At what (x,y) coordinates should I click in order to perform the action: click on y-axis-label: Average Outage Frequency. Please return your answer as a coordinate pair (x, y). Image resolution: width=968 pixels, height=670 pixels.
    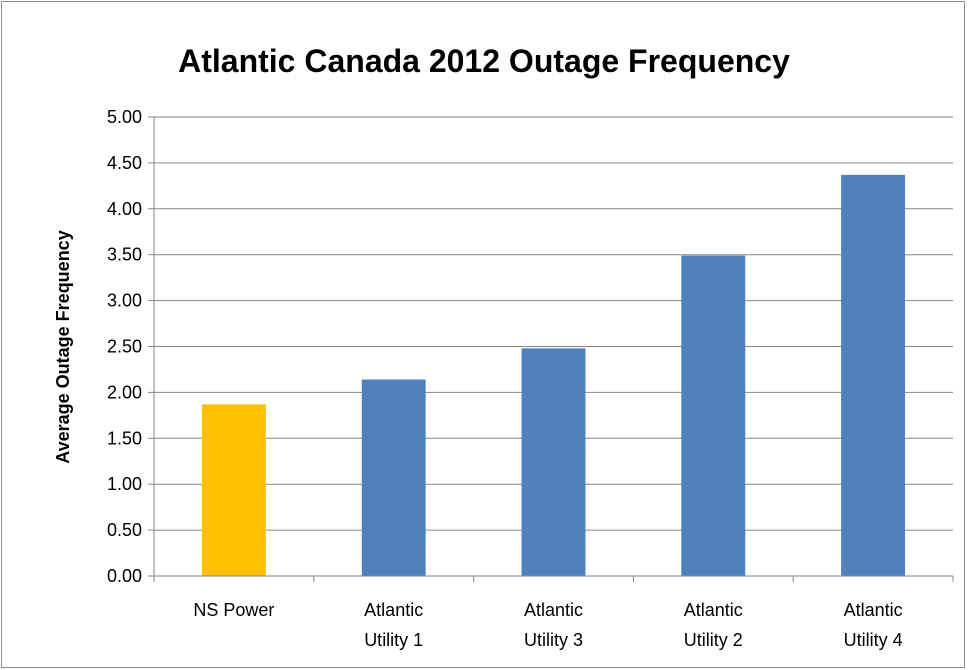
    Looking at the image, I should click on (63, 346).